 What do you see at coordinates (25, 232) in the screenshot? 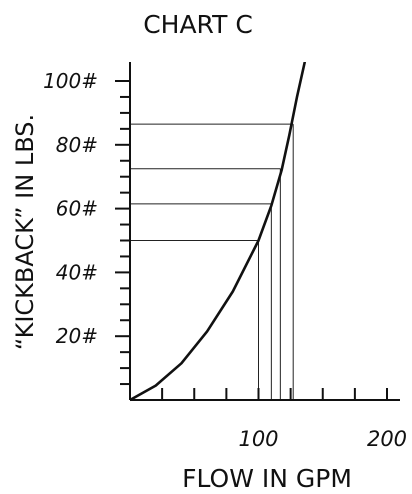
I see `y-axis-label: “KICKBACK” IN LBS.` at bounding box center [25, 232].